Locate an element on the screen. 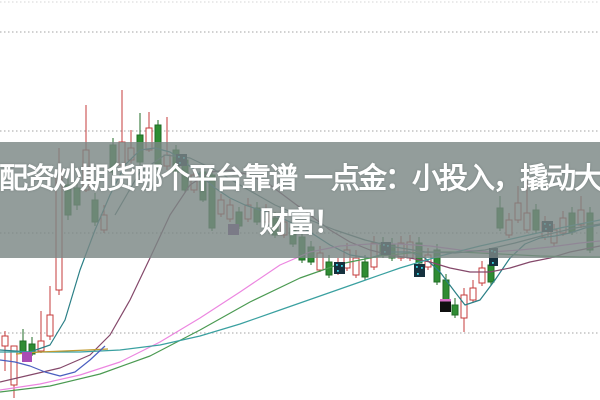  headline-line2: 财富！ is located at coordinates (300, 222).